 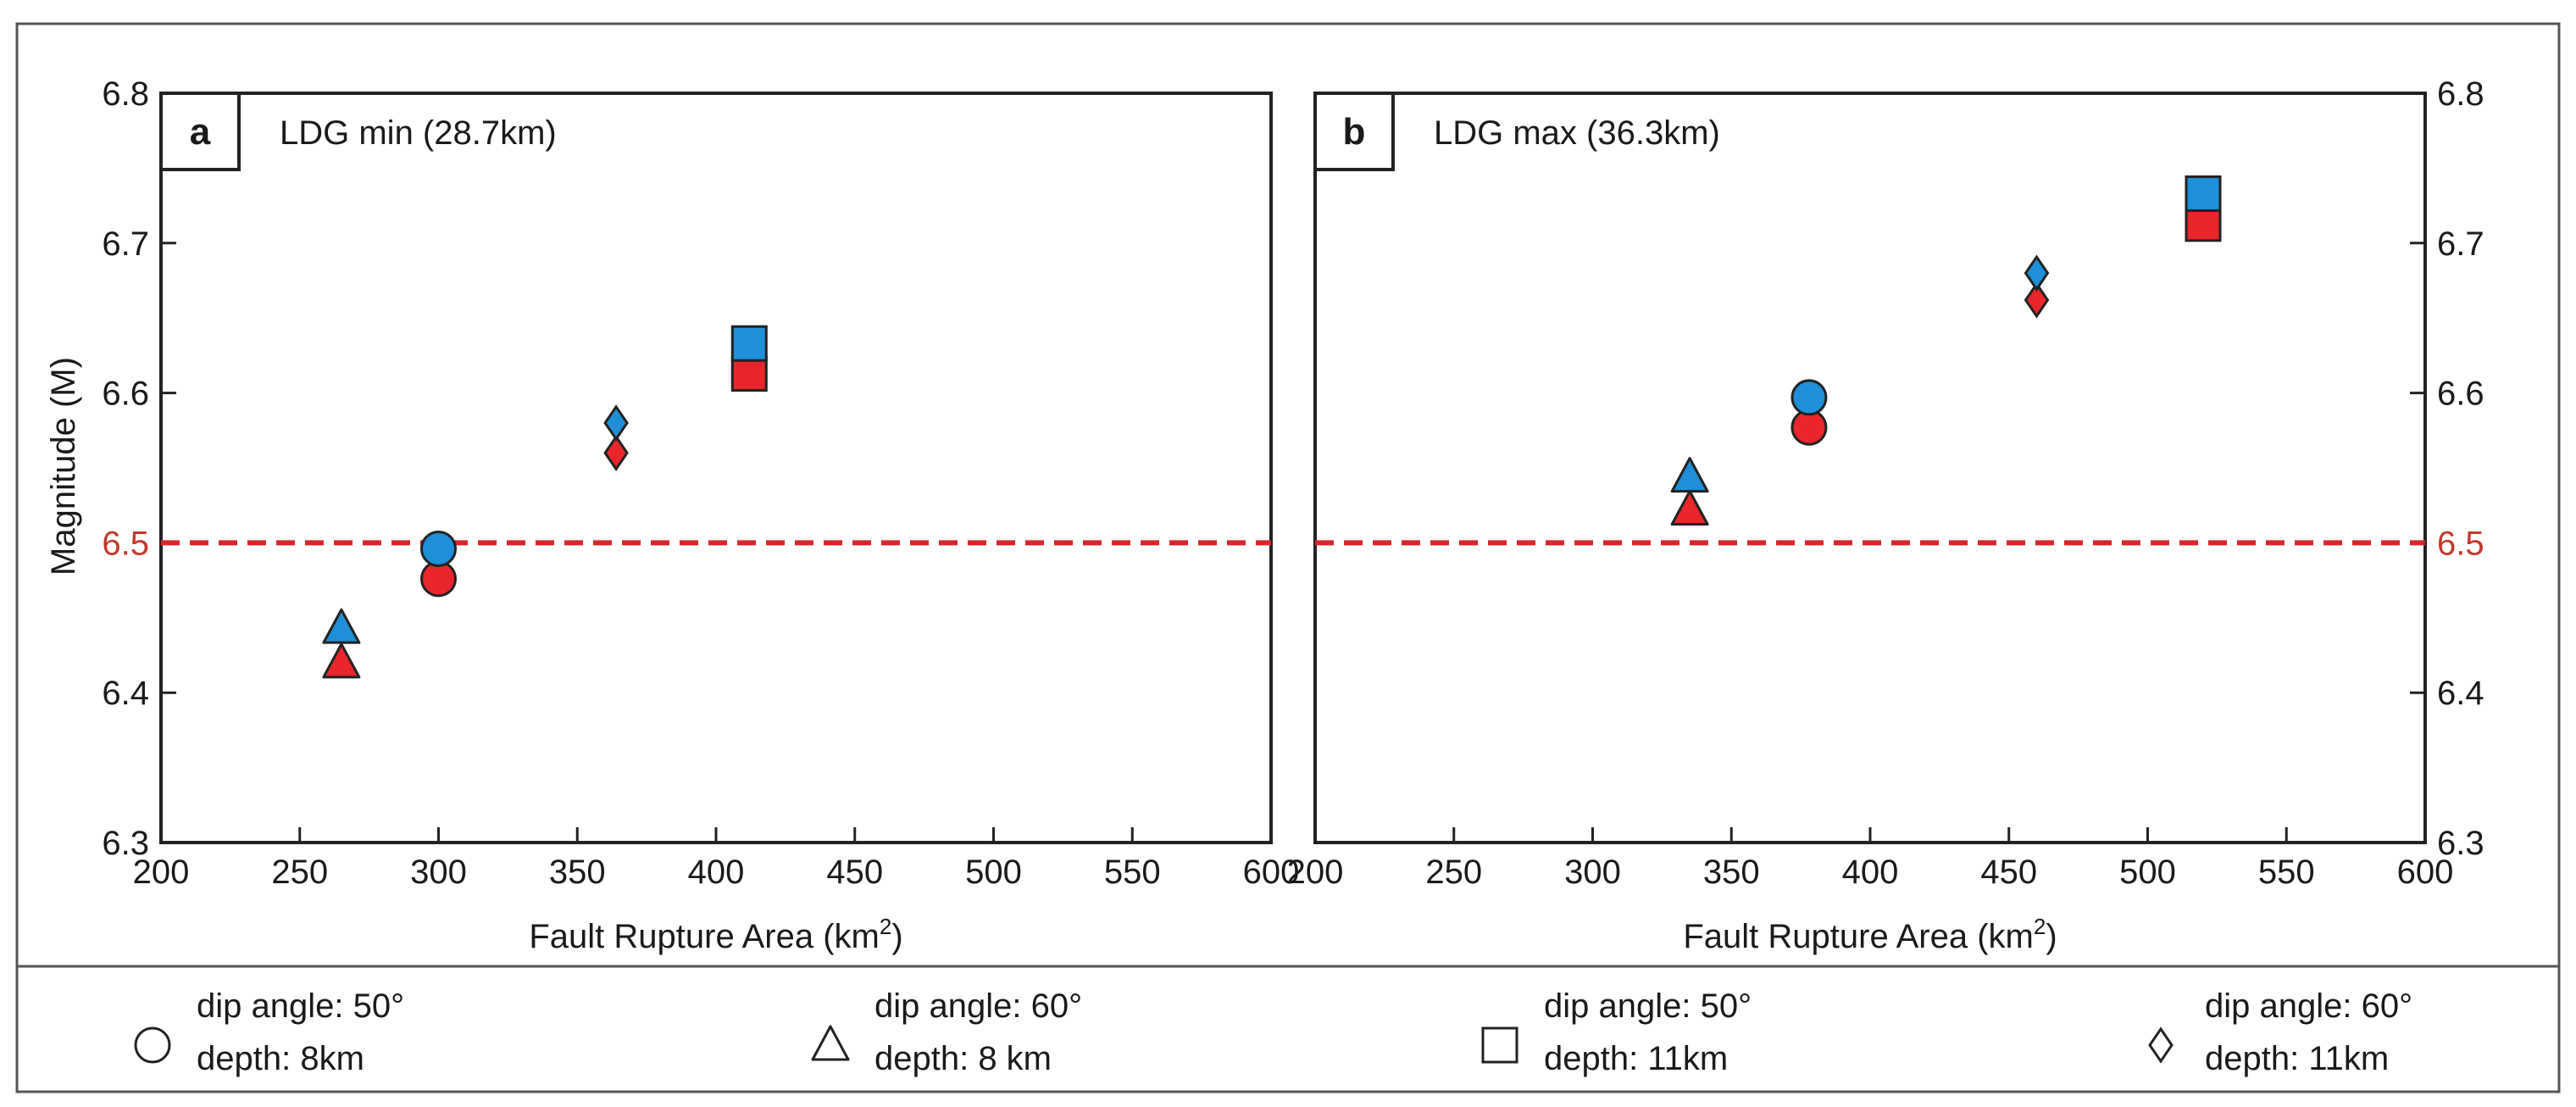 What do you see at coordinates (269, 1032) in the screenshot?
I see `legend-item-0: dip angle: 50° depth: 8km` at bounding box center [269, 1032].